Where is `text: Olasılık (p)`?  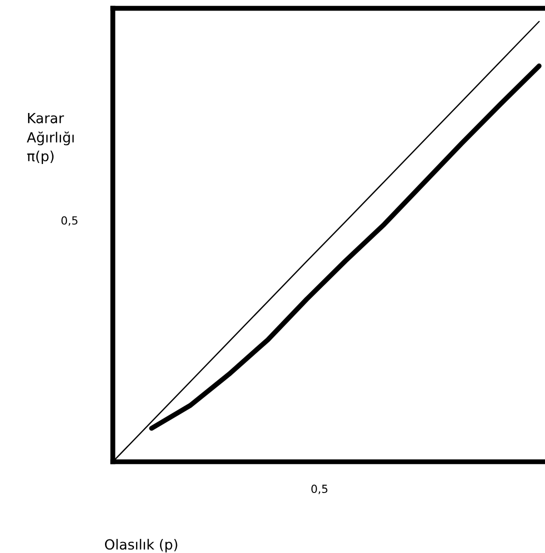 text: Olasılık (p) is located at coordinates (141, 545).